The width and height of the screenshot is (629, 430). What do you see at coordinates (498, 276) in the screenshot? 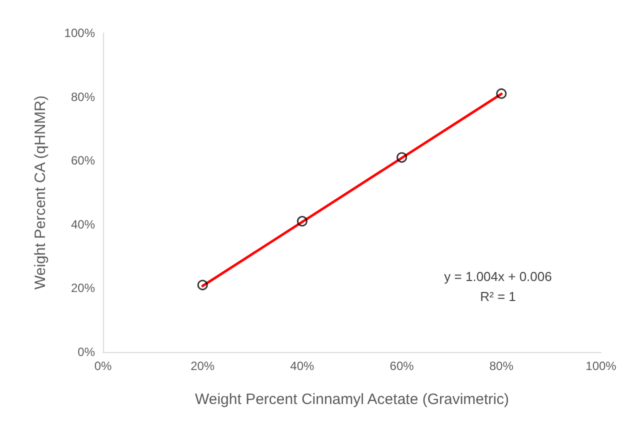
I see `annotation: y = 1.004x + 0.006` at bounding box center [498, 276].